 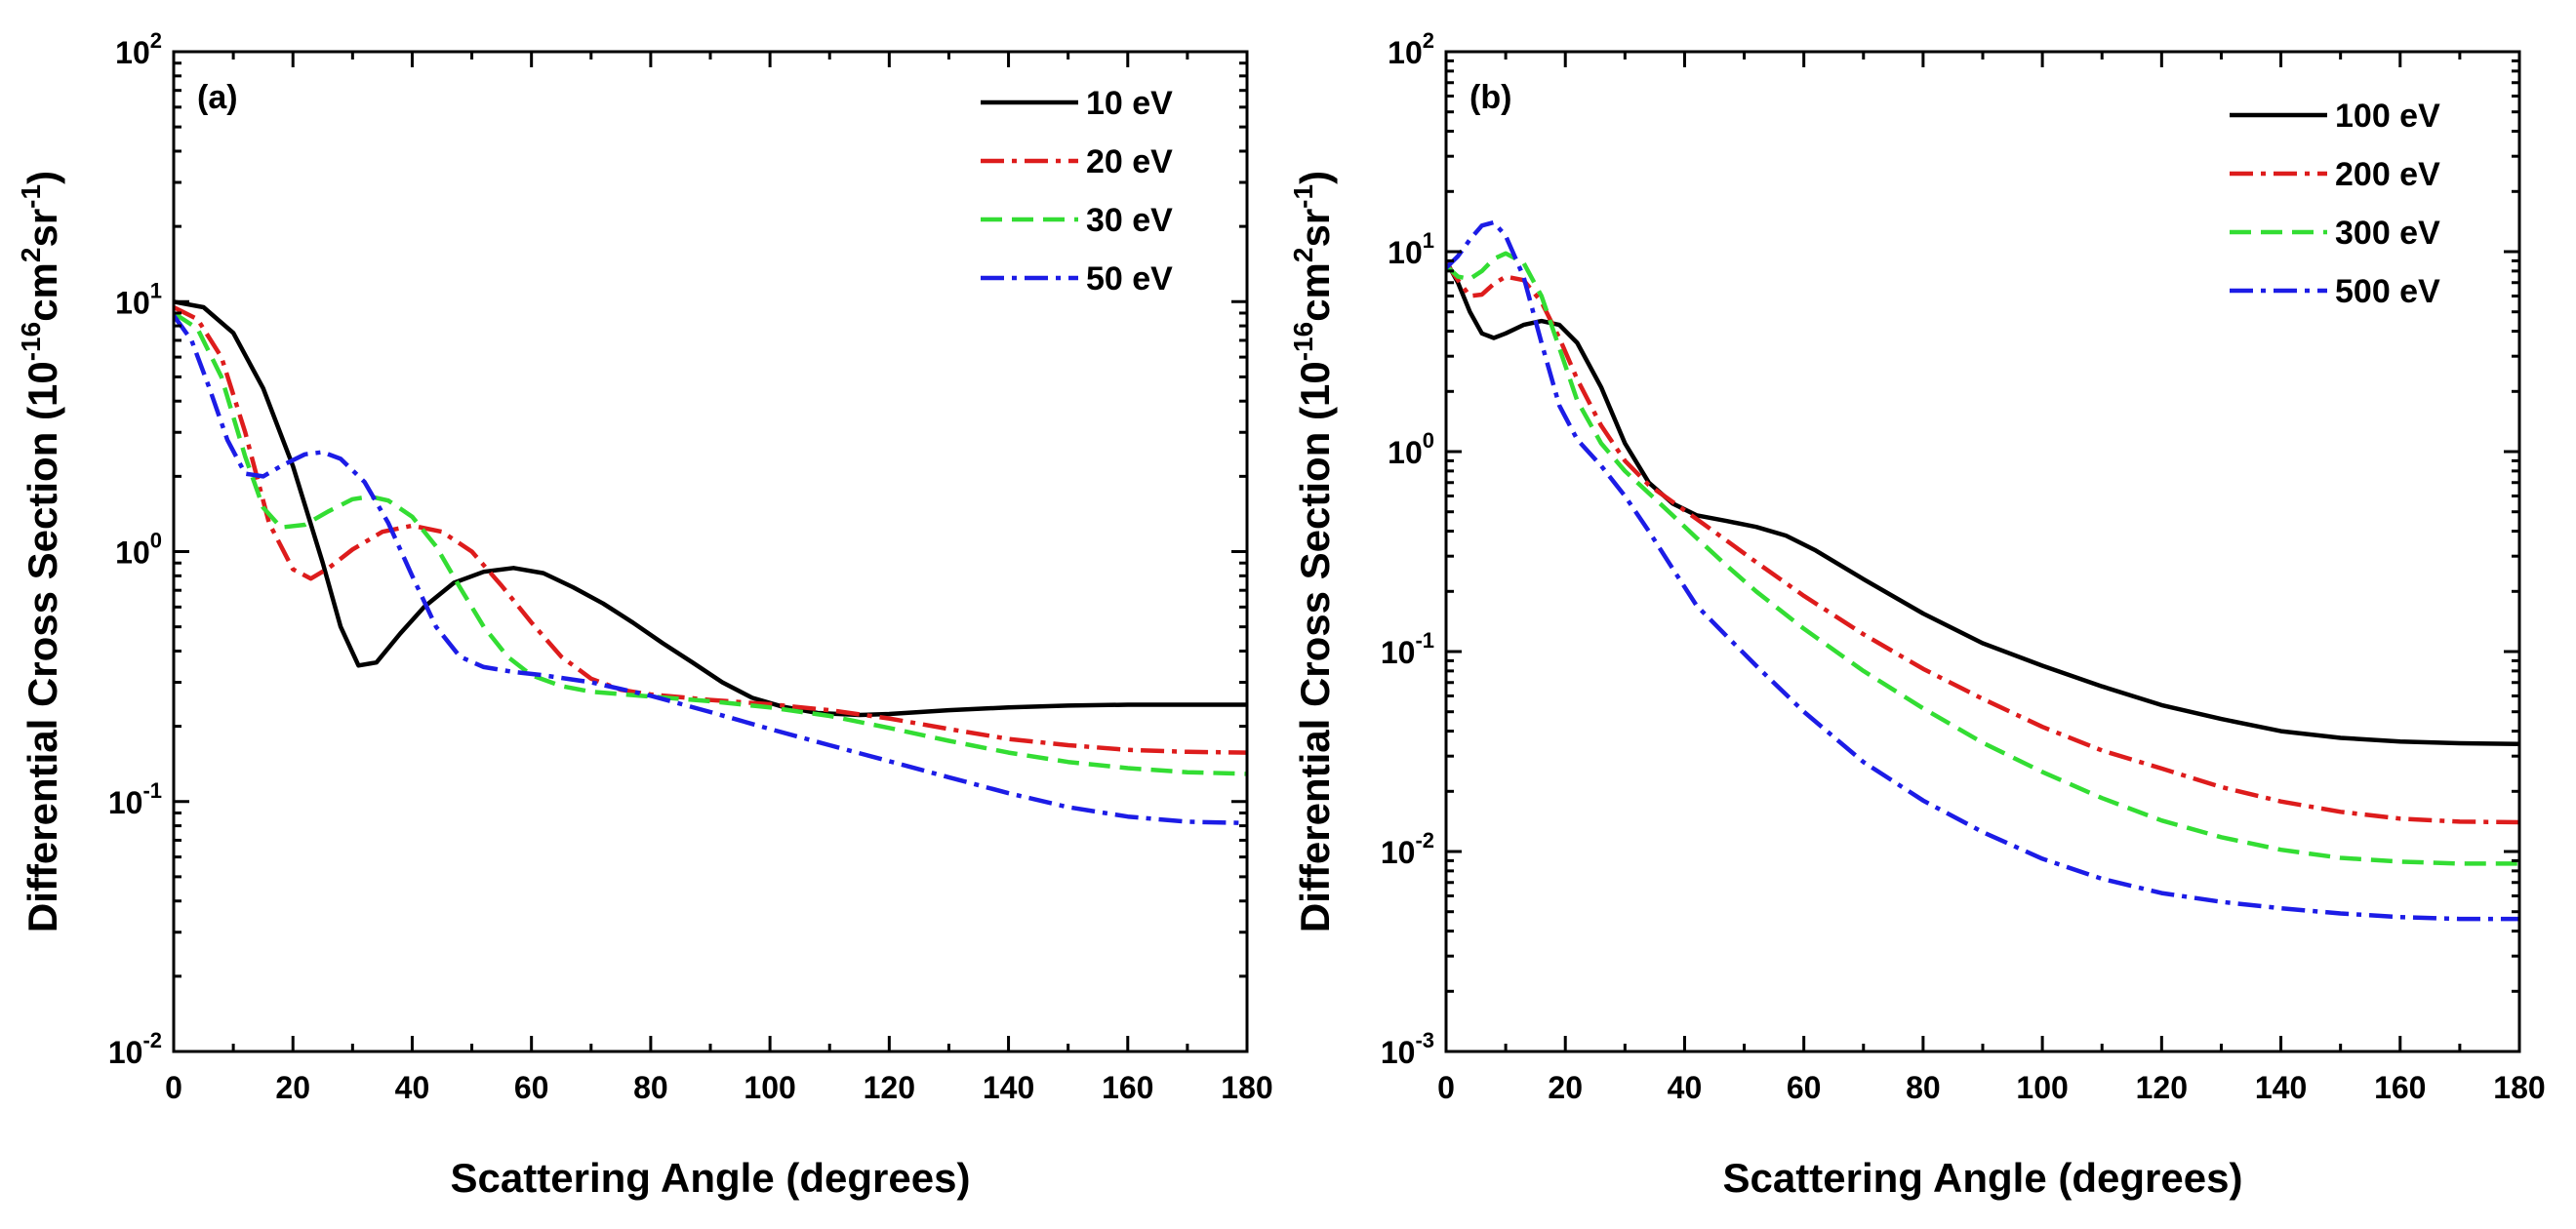 What do you see at coordinates (1077, 191) in the screenshot?
I see `legend: 10 eV 20 eV 30 eV 50 eV` at bounding box center [1077, 191].